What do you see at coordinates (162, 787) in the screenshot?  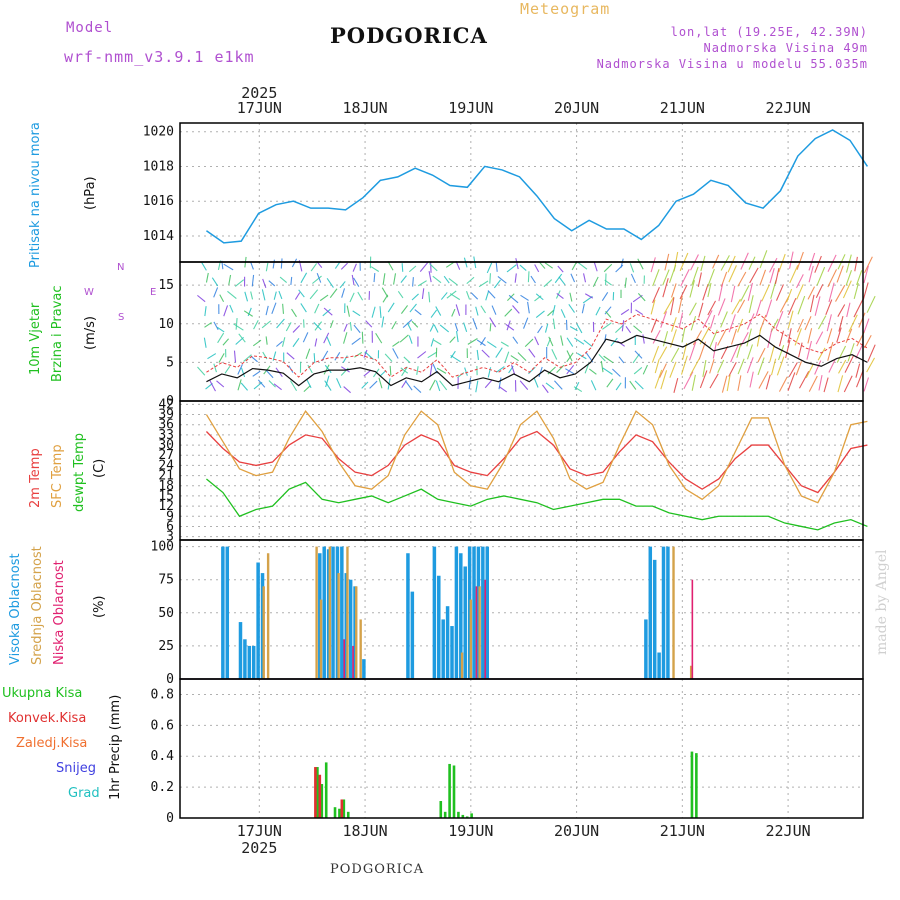 I see `y-tick-label: 0.2` at bounding box center [162, 787].